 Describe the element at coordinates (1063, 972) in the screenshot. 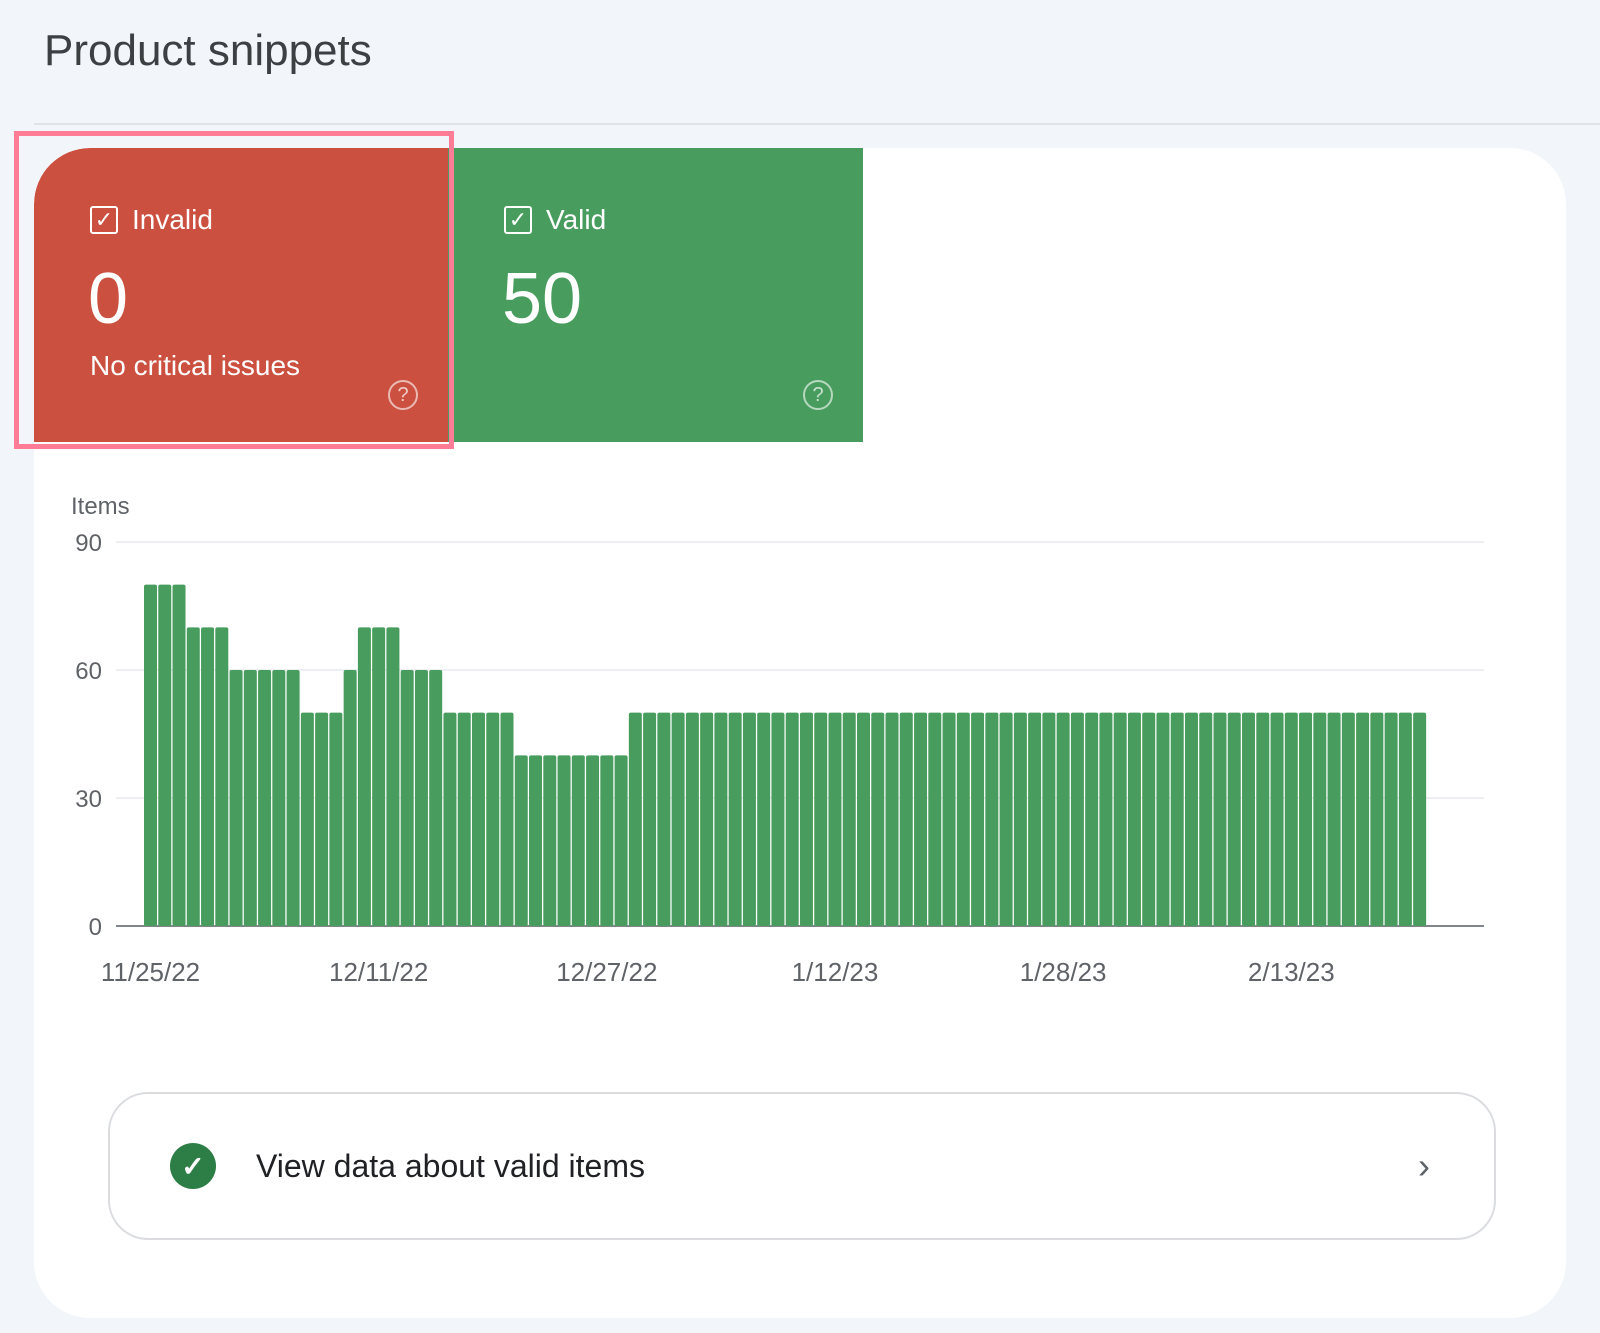

I see `x-tick-label: 1/28/23` at that location.